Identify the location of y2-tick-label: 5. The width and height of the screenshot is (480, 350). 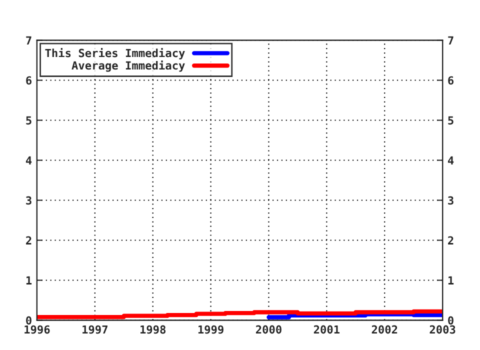
(451, 120).